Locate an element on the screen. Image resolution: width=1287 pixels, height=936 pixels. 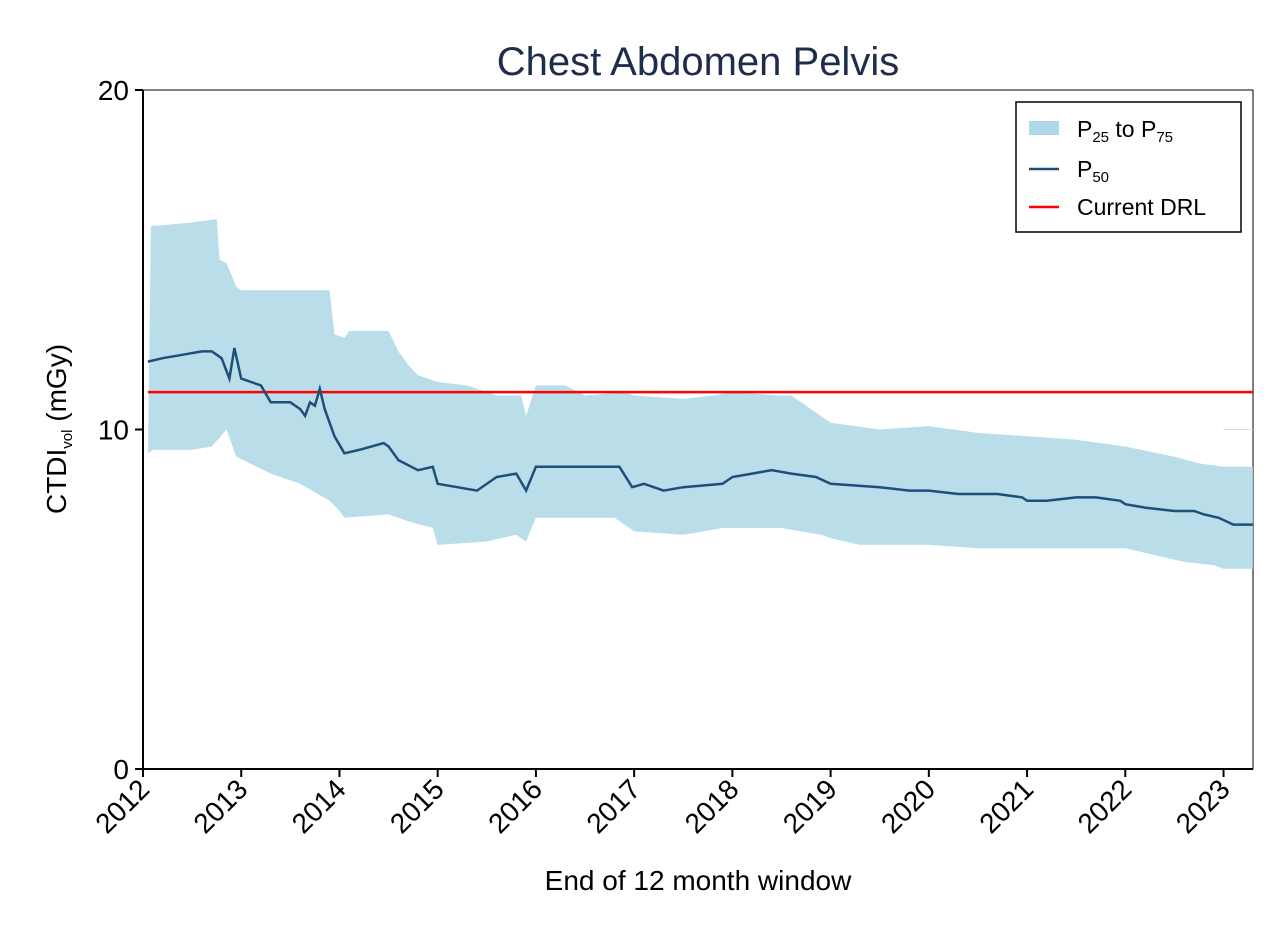
x-tick-label: 2013 is located at coordinates (221, 806).